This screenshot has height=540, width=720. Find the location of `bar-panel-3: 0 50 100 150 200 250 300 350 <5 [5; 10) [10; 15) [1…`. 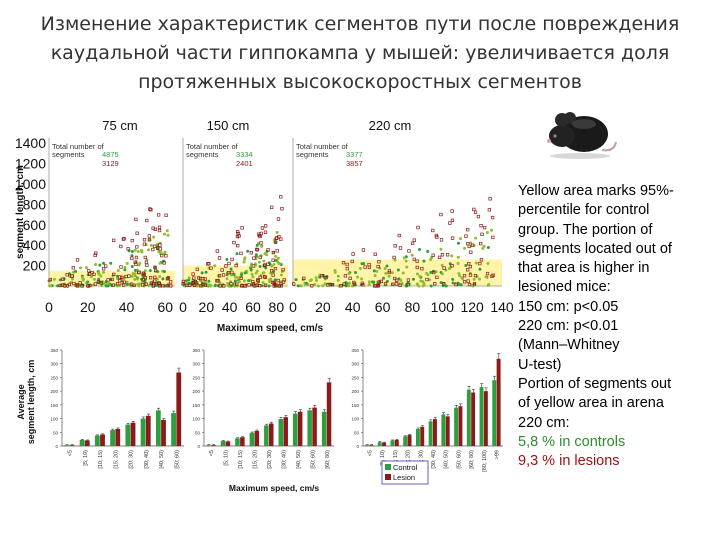

bar-panel-3: 0 50 100 150 200 250 300 350 <5 [5; 10) [10; 15) [1… is located at coordinates (427, 410).